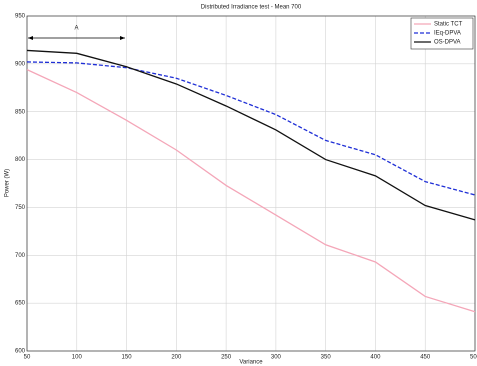 This screenshot has height=366, width=477. What do you see at coordinates (447, 43) in the screenshot?
I see `legend-label: OS-DPVA` at bounding box center [447, 43].